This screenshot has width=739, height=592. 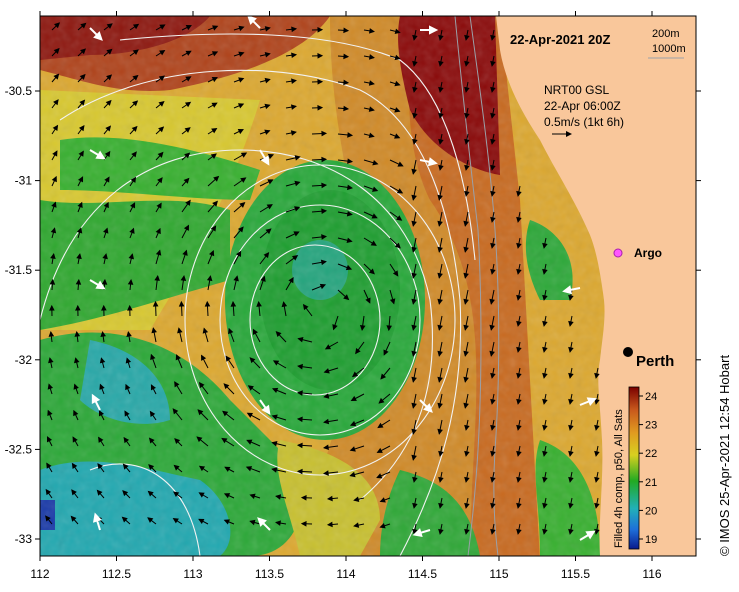 I want to click on colorbar-tick-label: 23, so click(x=651, y=426).